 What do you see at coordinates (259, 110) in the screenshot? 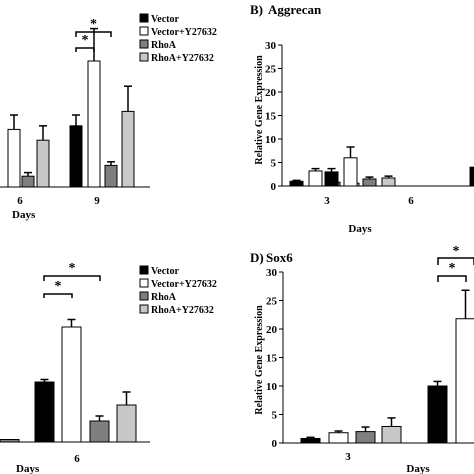
I see `panel-b-ylabel: Relative Gene Expression` at bounding box center [259, 110].